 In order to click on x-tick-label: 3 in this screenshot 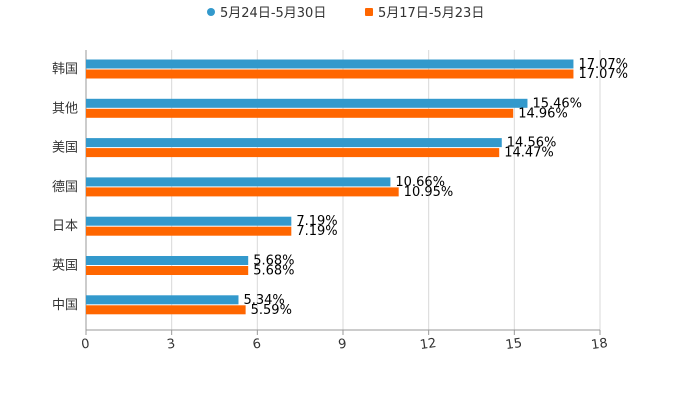, I will do `click(171, 345)`.